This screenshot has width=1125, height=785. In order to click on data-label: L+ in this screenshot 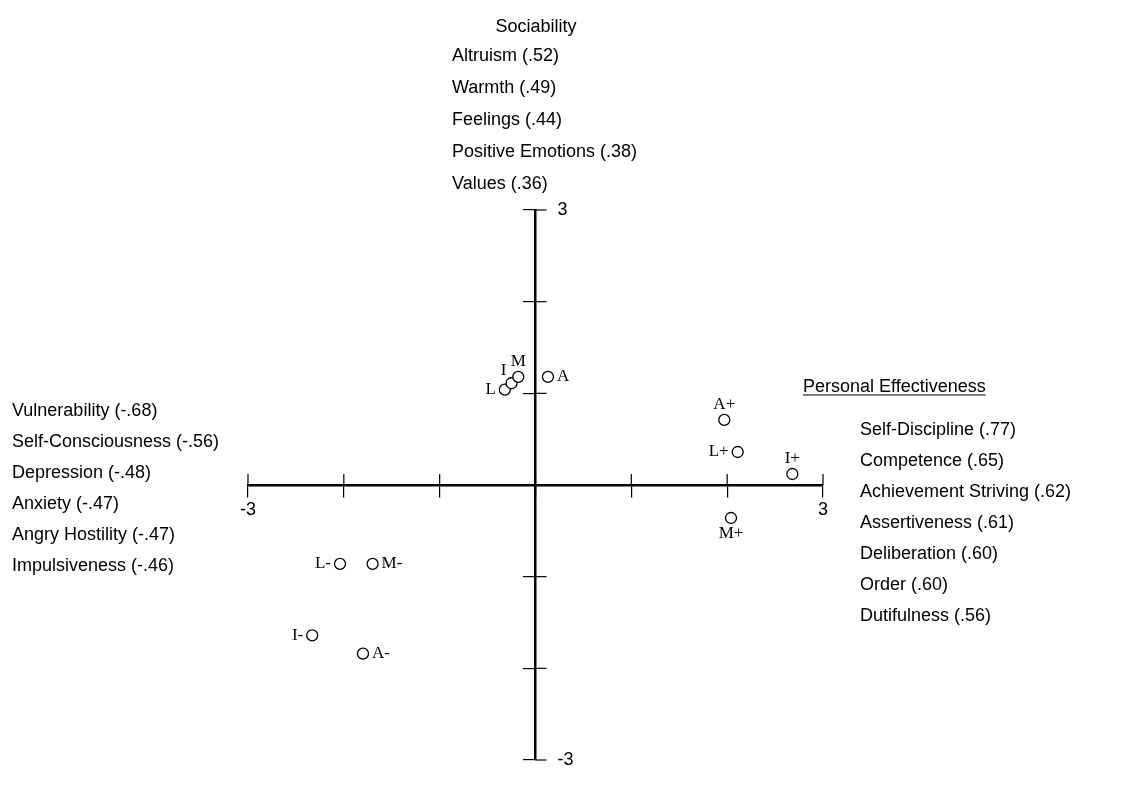, I will do `click(718, 451)`.